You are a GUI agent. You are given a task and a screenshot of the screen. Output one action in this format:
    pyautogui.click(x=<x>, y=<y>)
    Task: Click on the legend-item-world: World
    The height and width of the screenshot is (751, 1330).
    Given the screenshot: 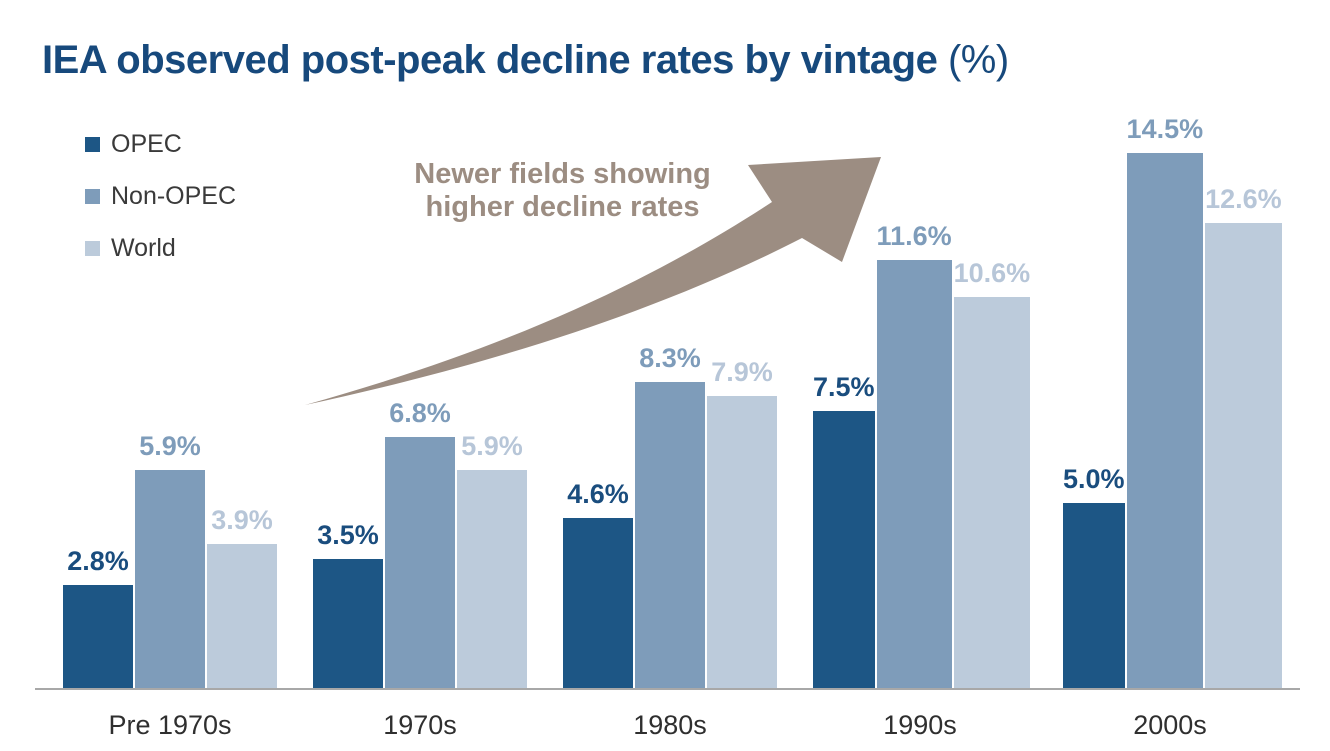 What is the action you would take?
    pyautogui.click(x=160, y=248)
    